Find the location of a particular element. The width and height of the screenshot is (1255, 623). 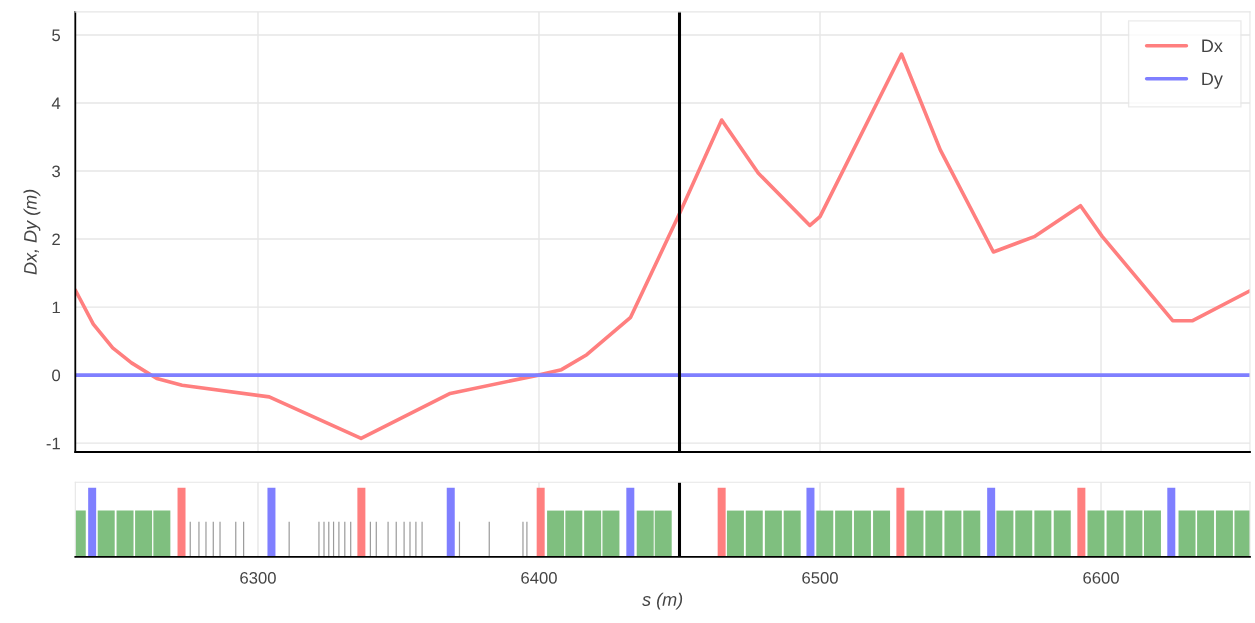

x-tick-label: 6300 is located at coordinates (258, 577).